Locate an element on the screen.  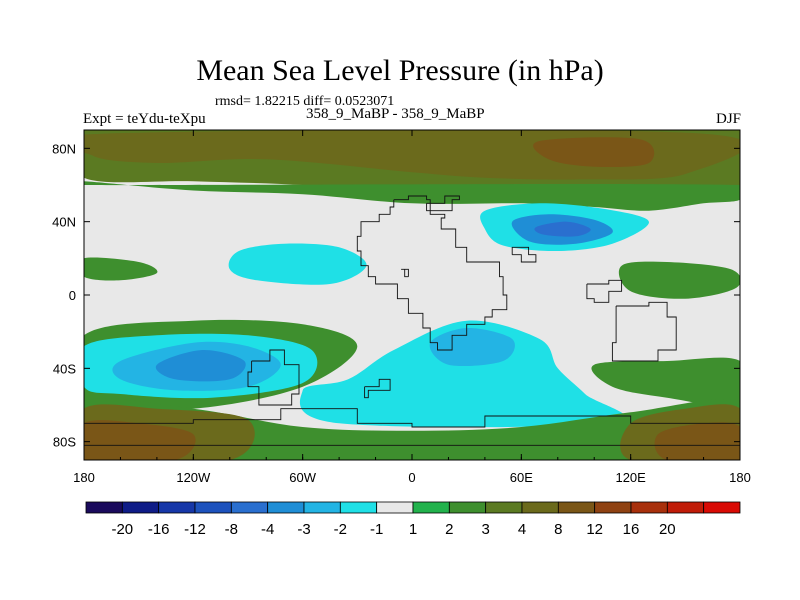
colorbar-label: 2 is located at coordinates (449, 529).